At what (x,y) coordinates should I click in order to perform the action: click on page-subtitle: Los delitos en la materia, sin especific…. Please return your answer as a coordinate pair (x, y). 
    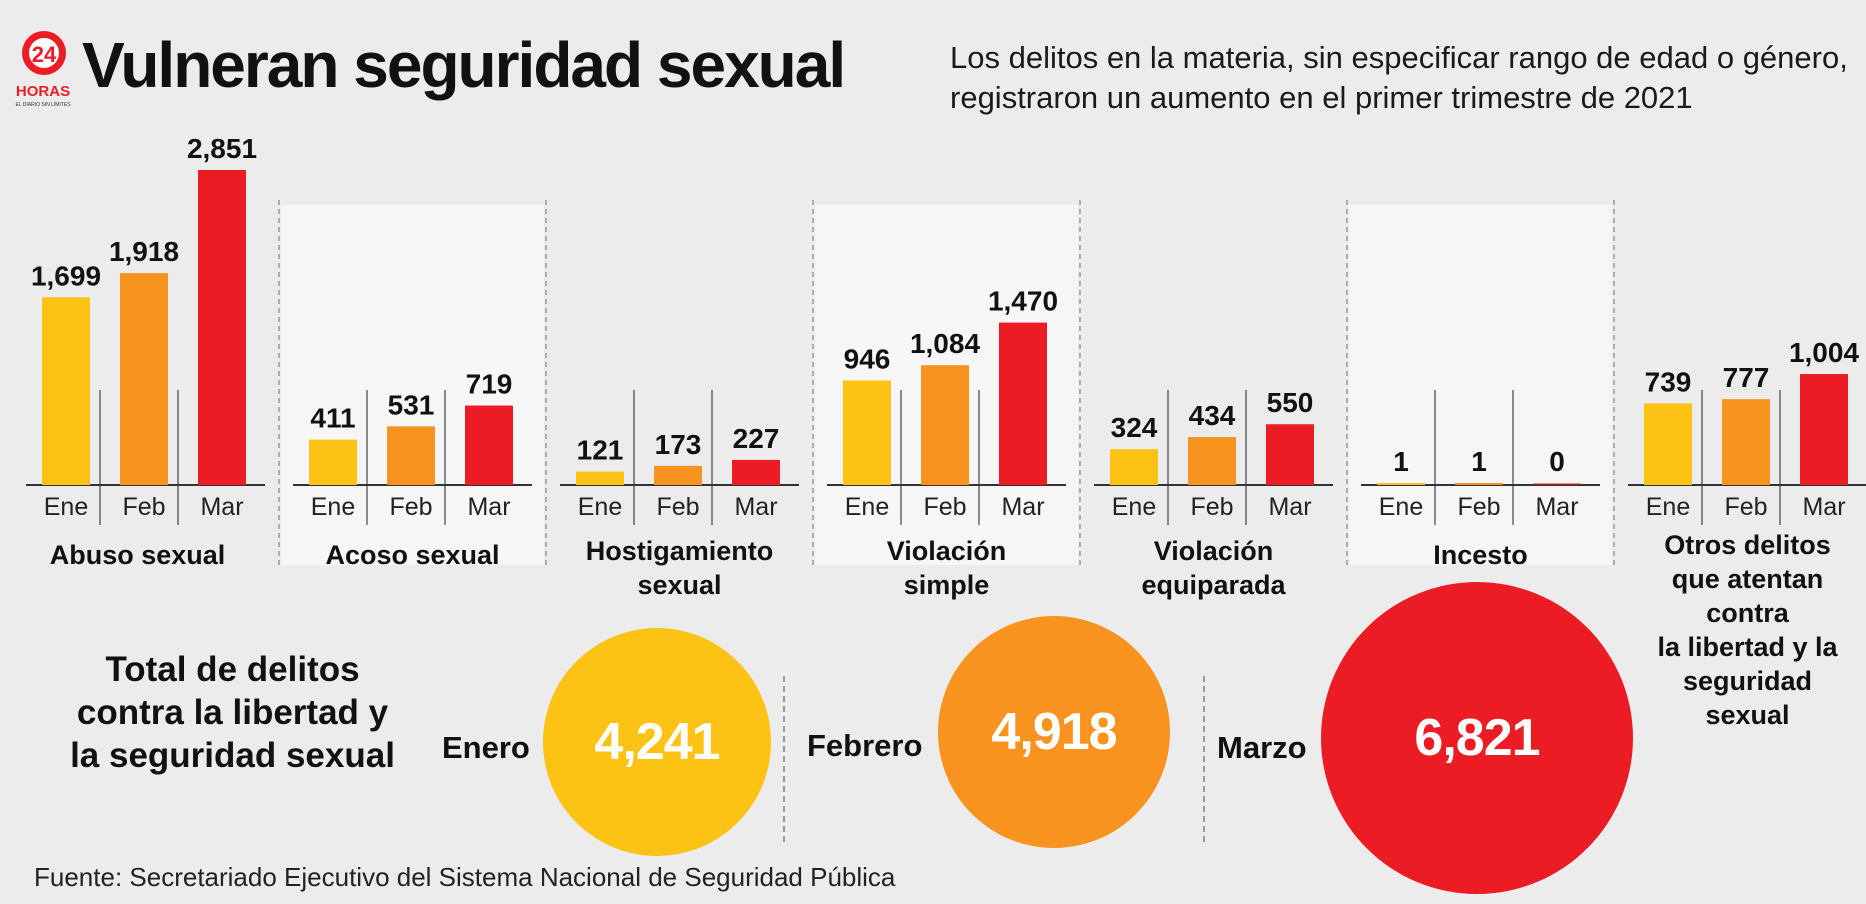
    Looking at the image, I should click on (1405, 78).